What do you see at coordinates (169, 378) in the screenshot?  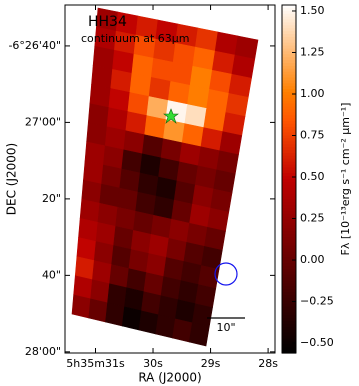 I see `x-axis-label: RA (J2000)` at bounding box center [169, 378].